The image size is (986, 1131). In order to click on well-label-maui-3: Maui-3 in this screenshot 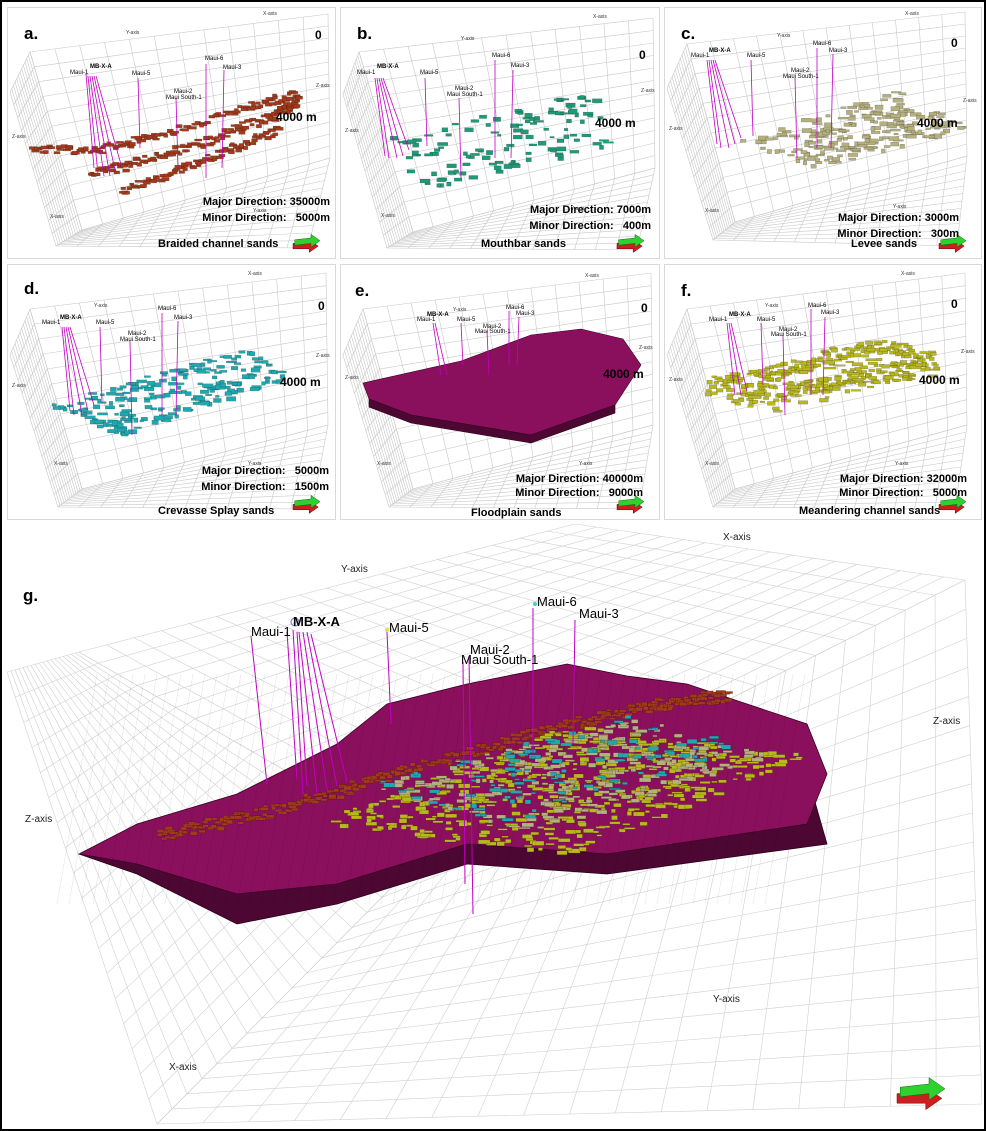, I will do `click(599, 613)`.